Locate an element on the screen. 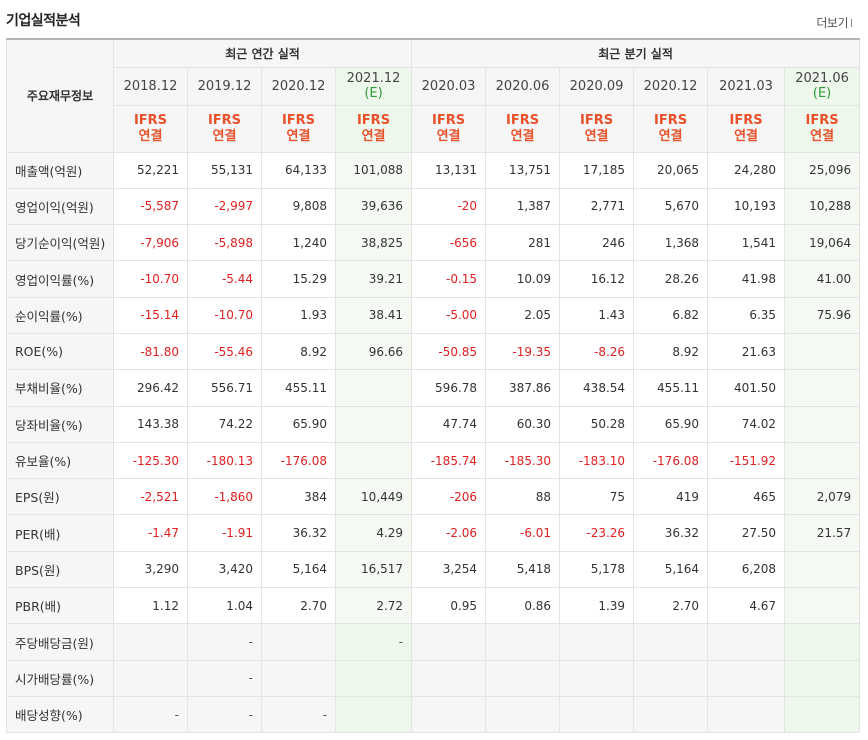  table-cell: 41.98 is located at coordinates (746, 279).